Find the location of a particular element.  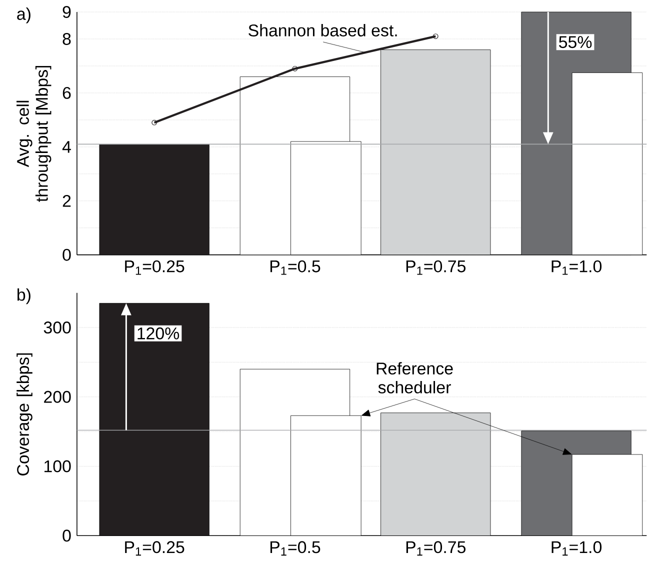

y-tick-label: 200 is located at coordinates (57, 397).